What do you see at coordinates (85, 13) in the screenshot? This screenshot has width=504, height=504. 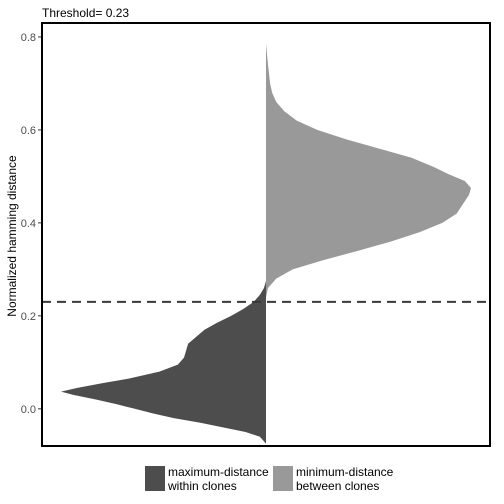 I see `chart-title: Threshold= 0.23` at bounding box center [85, 13].